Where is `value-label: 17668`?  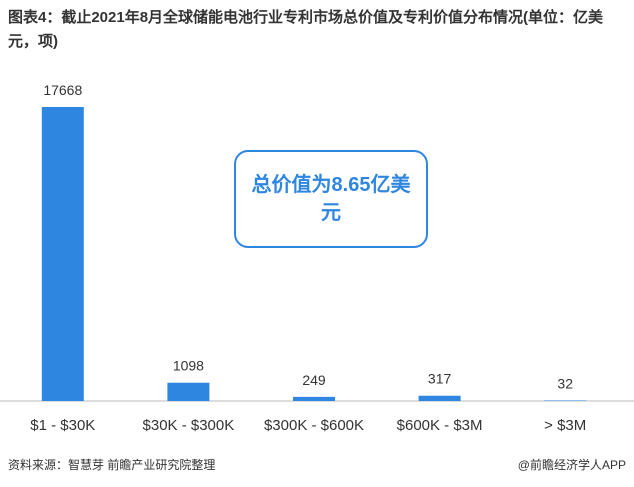
value-label: 17668 is located at coordinates (62, 90).